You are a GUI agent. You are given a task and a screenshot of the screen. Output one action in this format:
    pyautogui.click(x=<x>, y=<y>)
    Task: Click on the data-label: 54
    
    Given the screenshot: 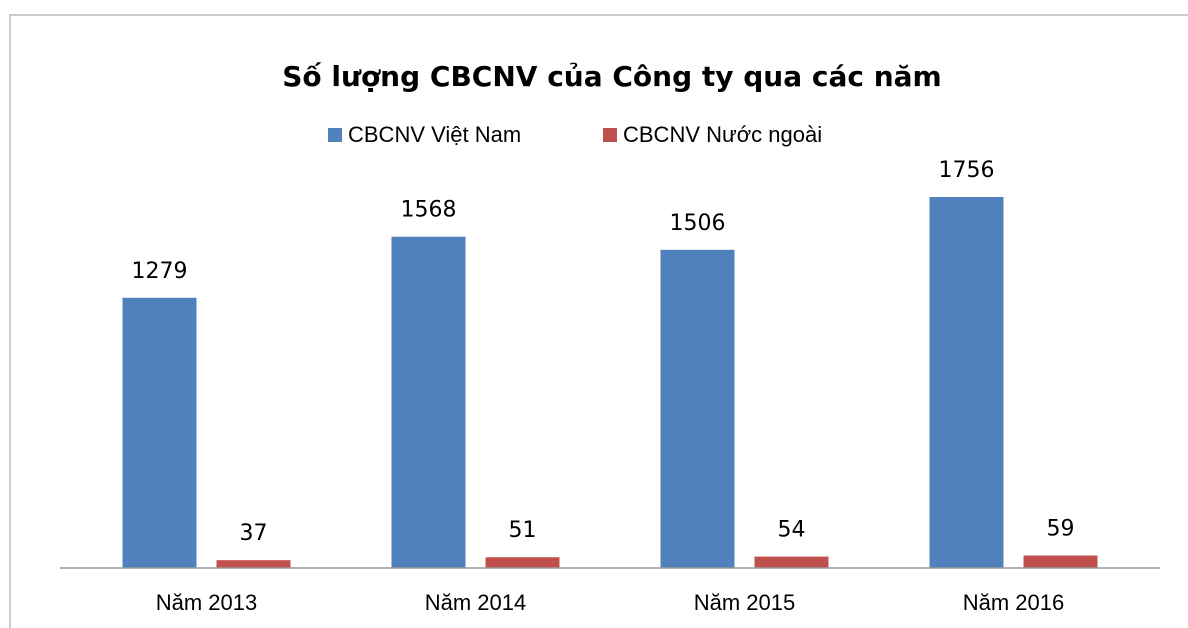 What is the action you would take?
    pyautogui.click(x=792, y=530)
    